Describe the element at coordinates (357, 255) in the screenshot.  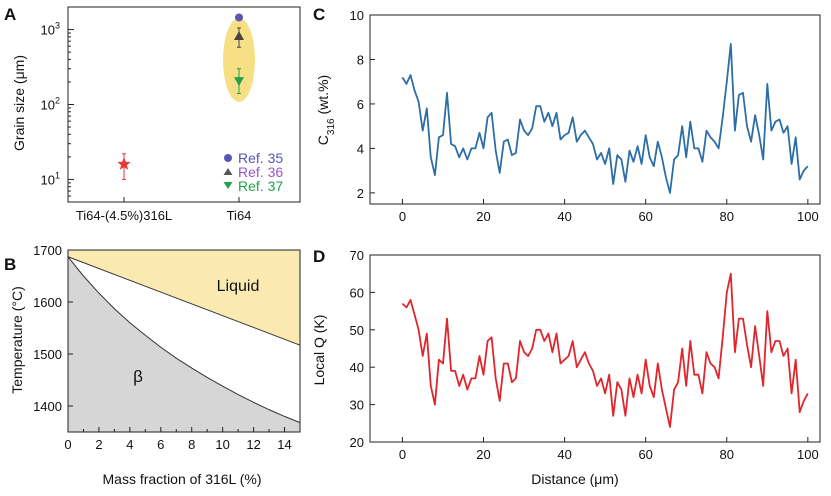
I see `panel-d-y-tick-label: 70` at that location.